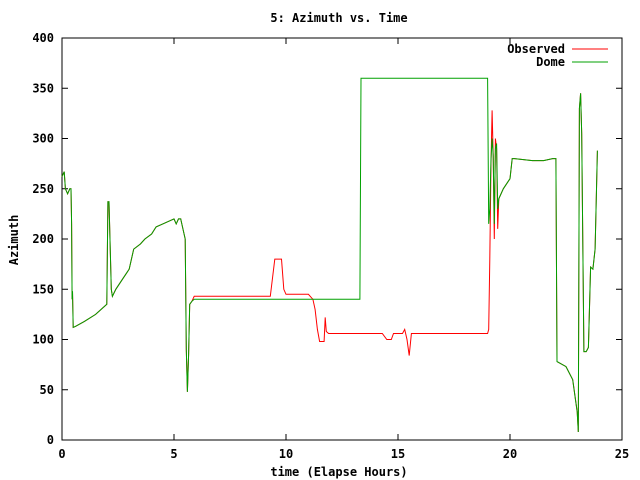 Image resolution: width=640 pixels, height=480 pixels. What do you see at coordinates (43, 88) in the screenshot?
I see `y-tick-label: 350` at bounding box center [43, 88].